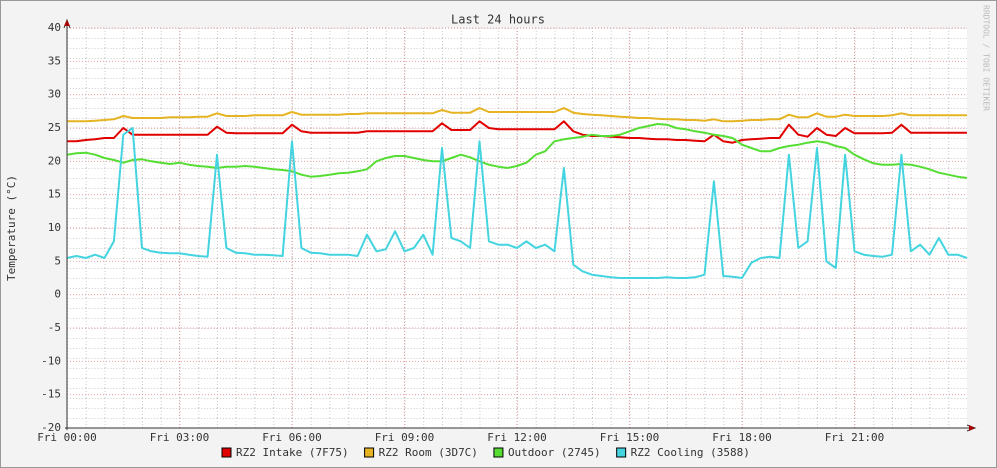 The image size is (997, 468). I want to click on legend-label: RZ2 Intake (7F75), so click(292, 452).